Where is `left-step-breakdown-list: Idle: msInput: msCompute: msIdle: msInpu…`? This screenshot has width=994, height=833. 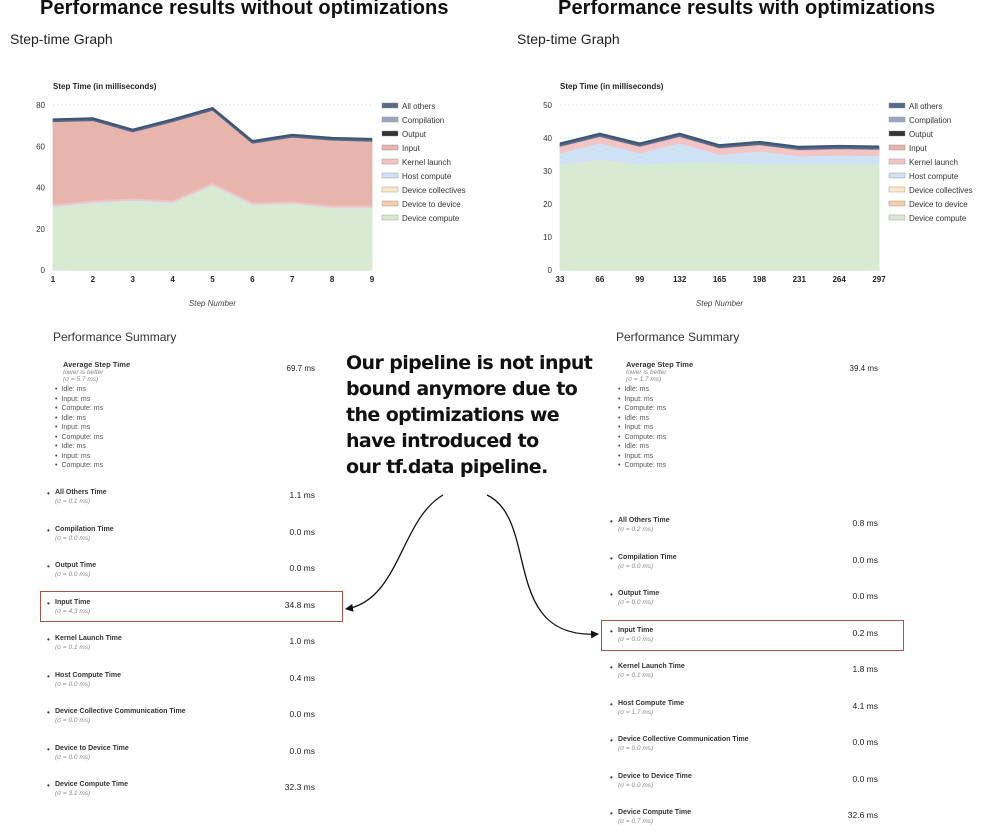 left-step-breakdown-list: Idle: msInput: msCompute: msIdle: msInpu… is located at coordinates (175, 428).